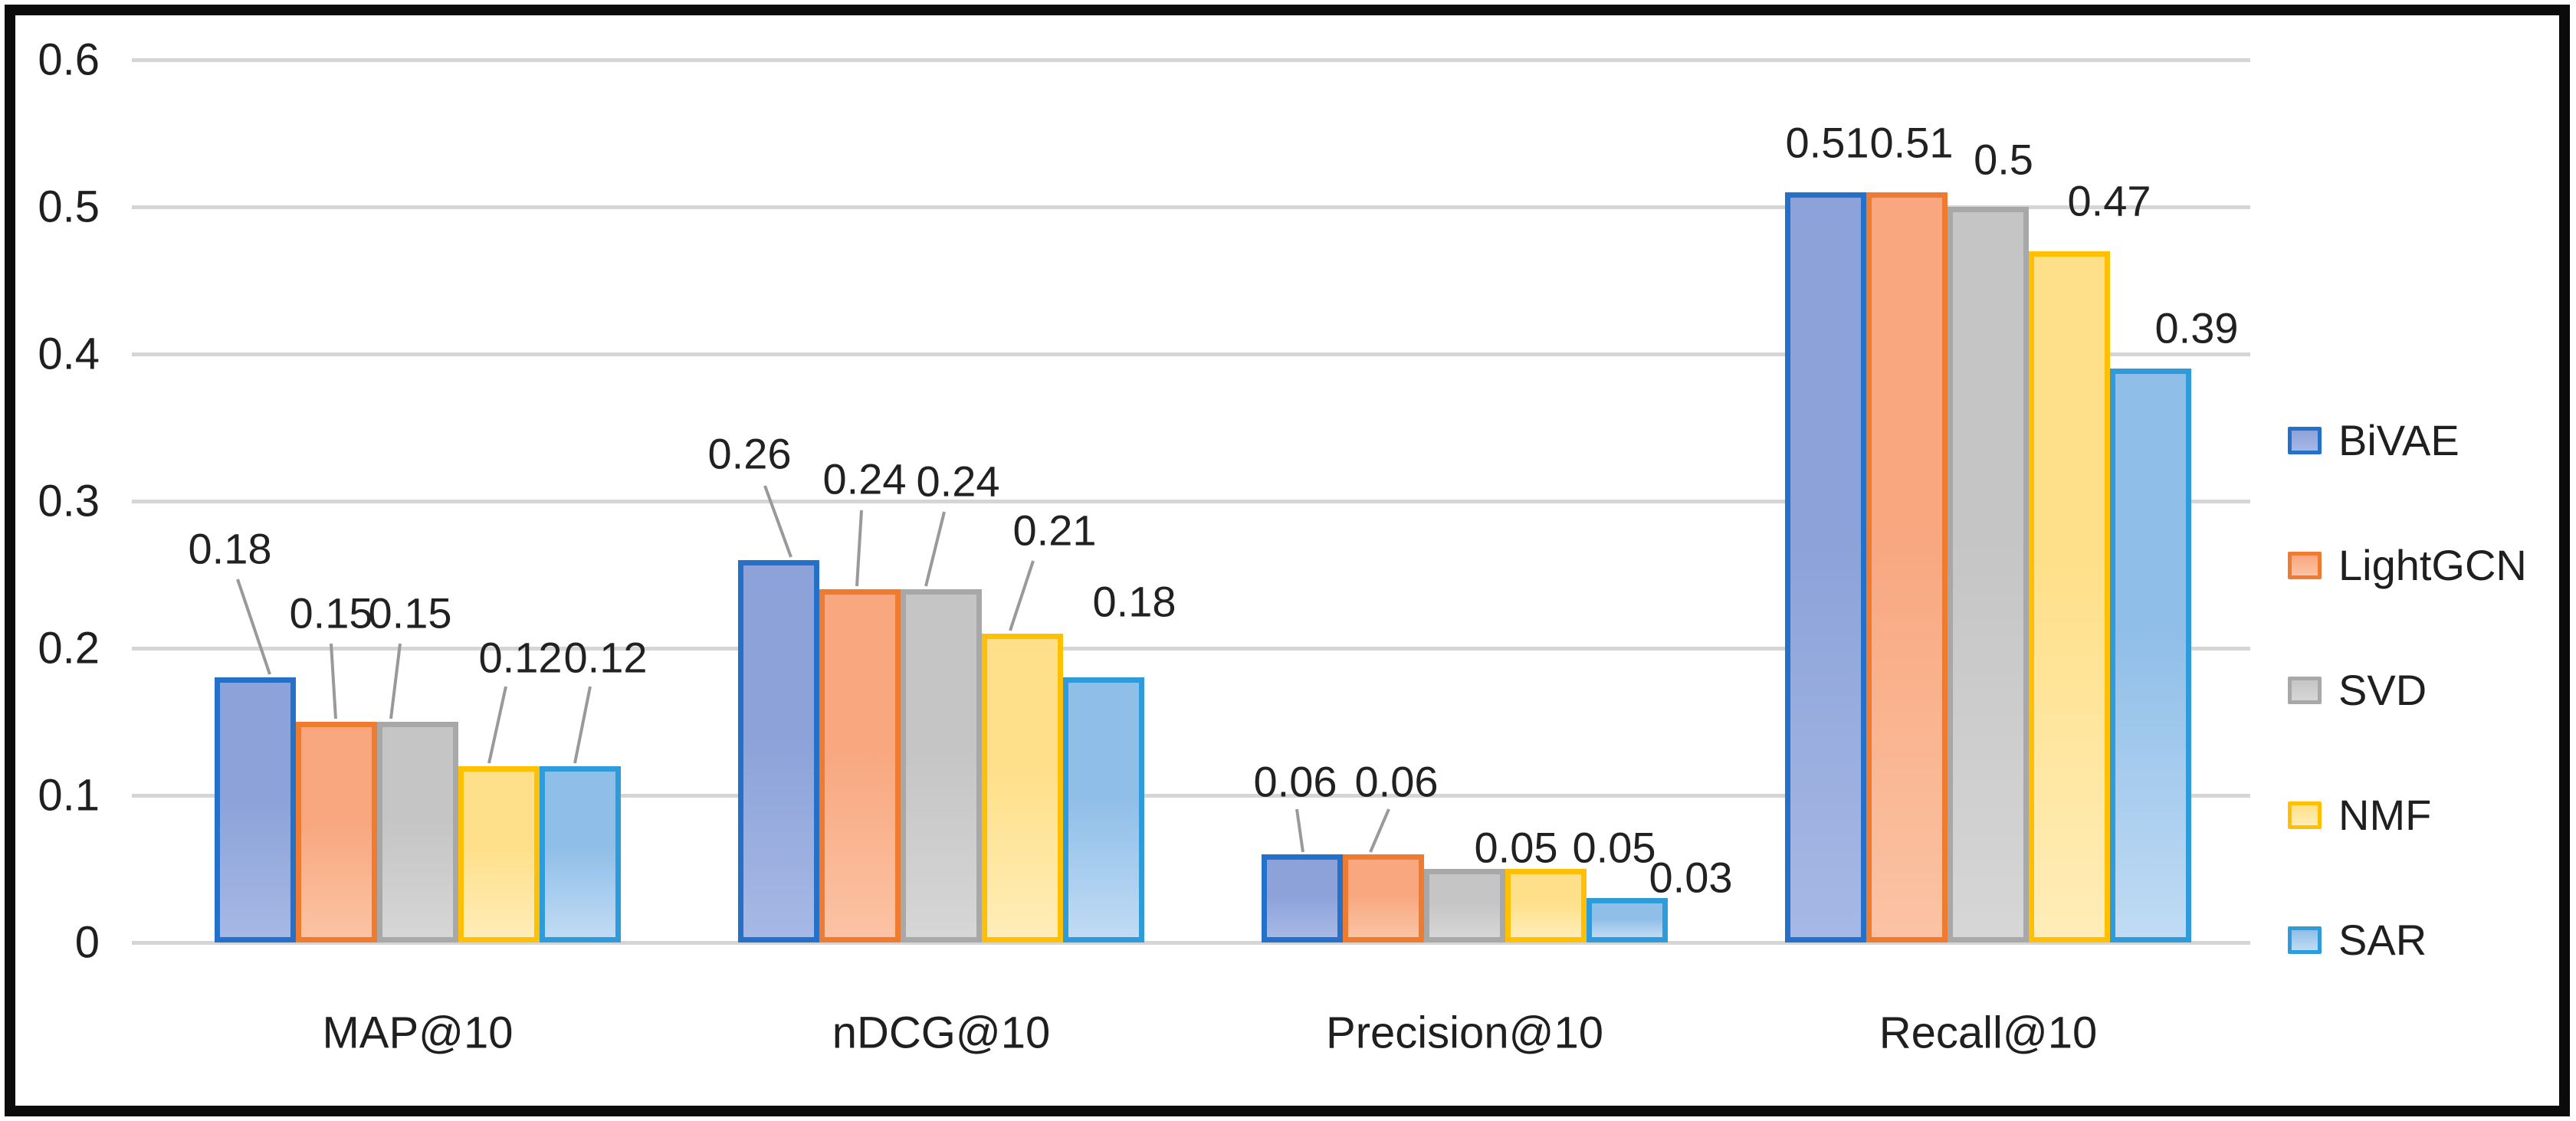 The height and width of the screenshot is (1121, 2576). I want to click on bar-sar-ndcg@10, so click(1103, 810).